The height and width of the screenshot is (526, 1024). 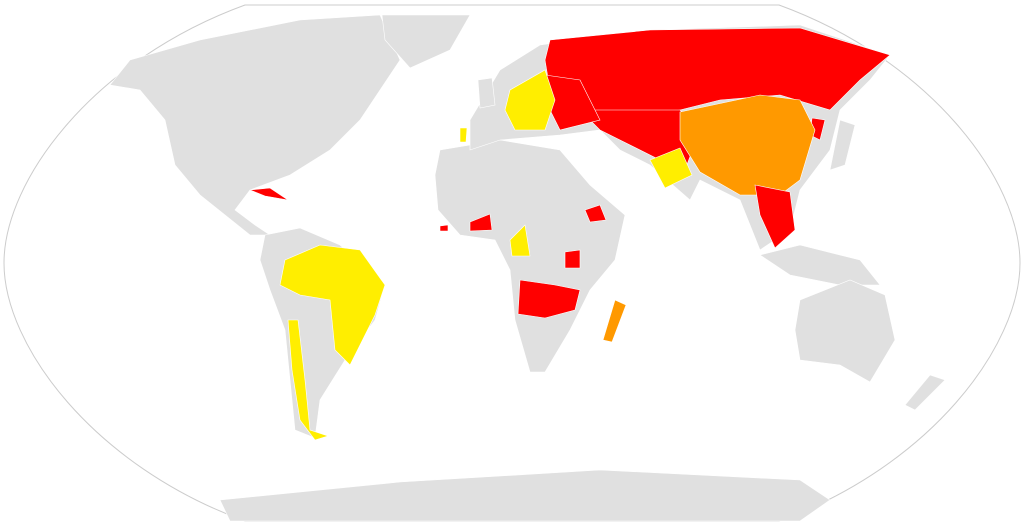 I want to click on region-orange-china, so click(x=747, y=145).